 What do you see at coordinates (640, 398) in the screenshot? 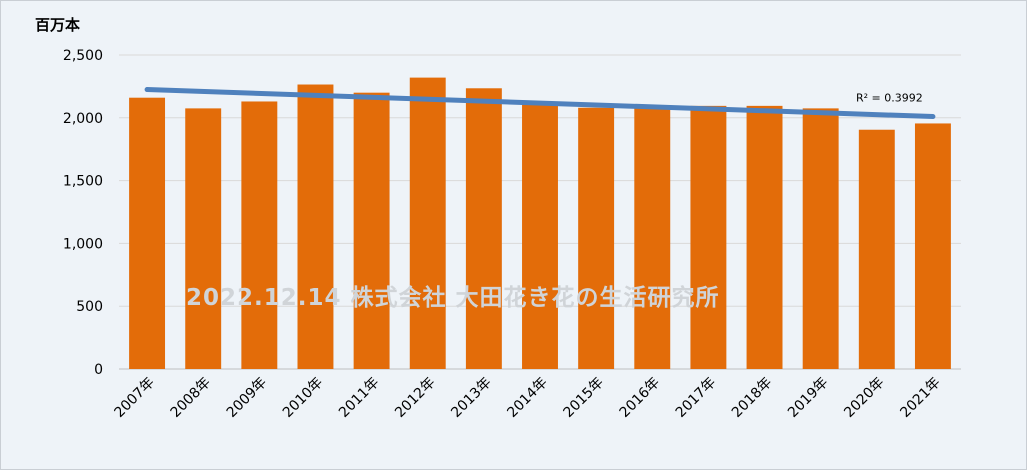
I see `x-tick-label: 2016年` at bounding box center [640, 398].